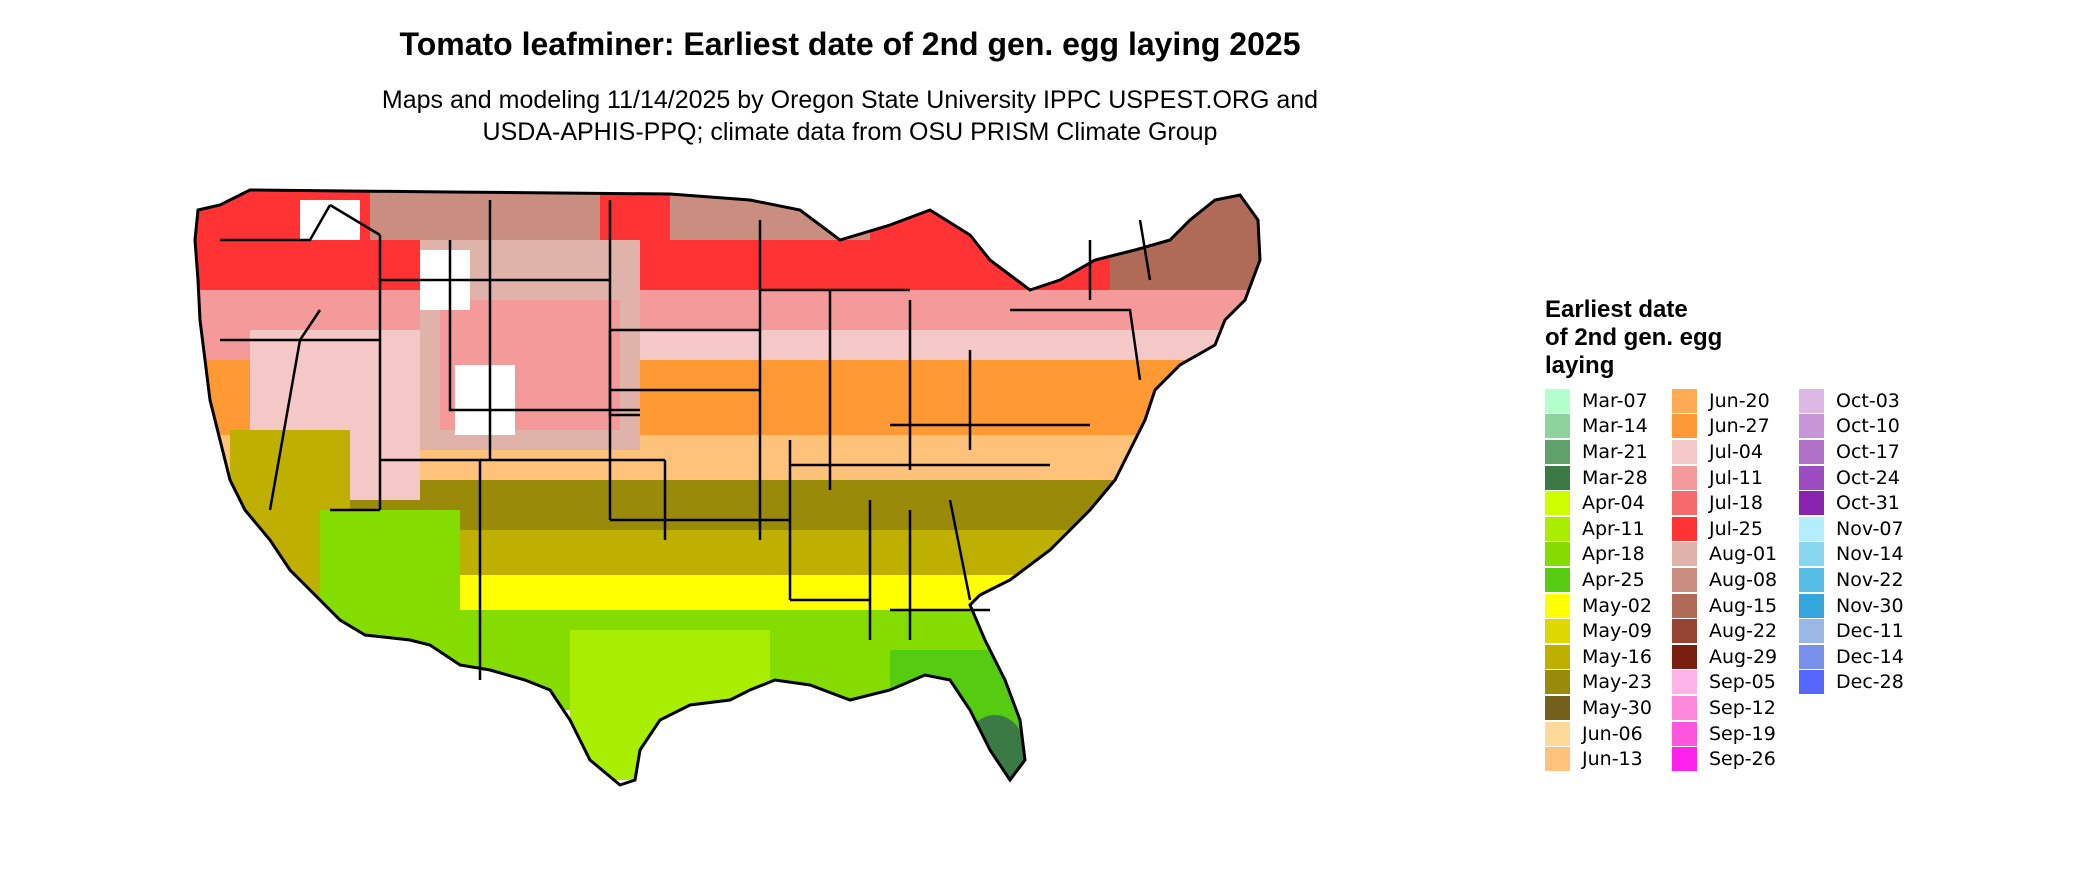 The height and width of the screenshot is (892, 2100). Describe the element at coordinates (1864, 452) in the screenshot. I see `legend-item: Oct-17` at that location.